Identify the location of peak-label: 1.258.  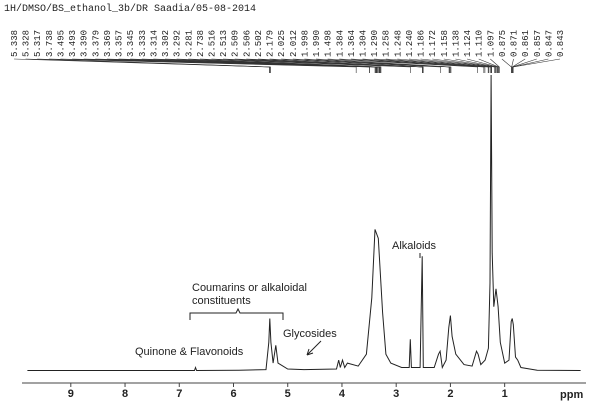
(387, 43).